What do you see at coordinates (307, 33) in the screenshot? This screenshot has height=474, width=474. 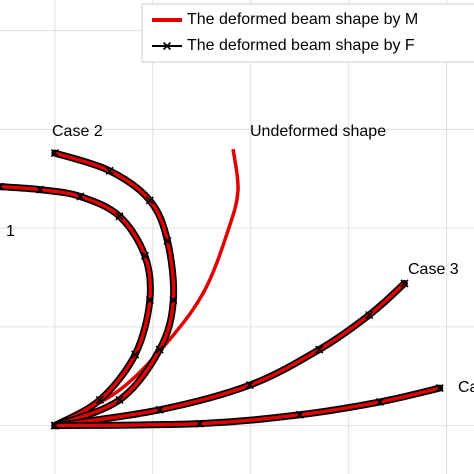 I see `legend-box` at bounding box center [307, 33].